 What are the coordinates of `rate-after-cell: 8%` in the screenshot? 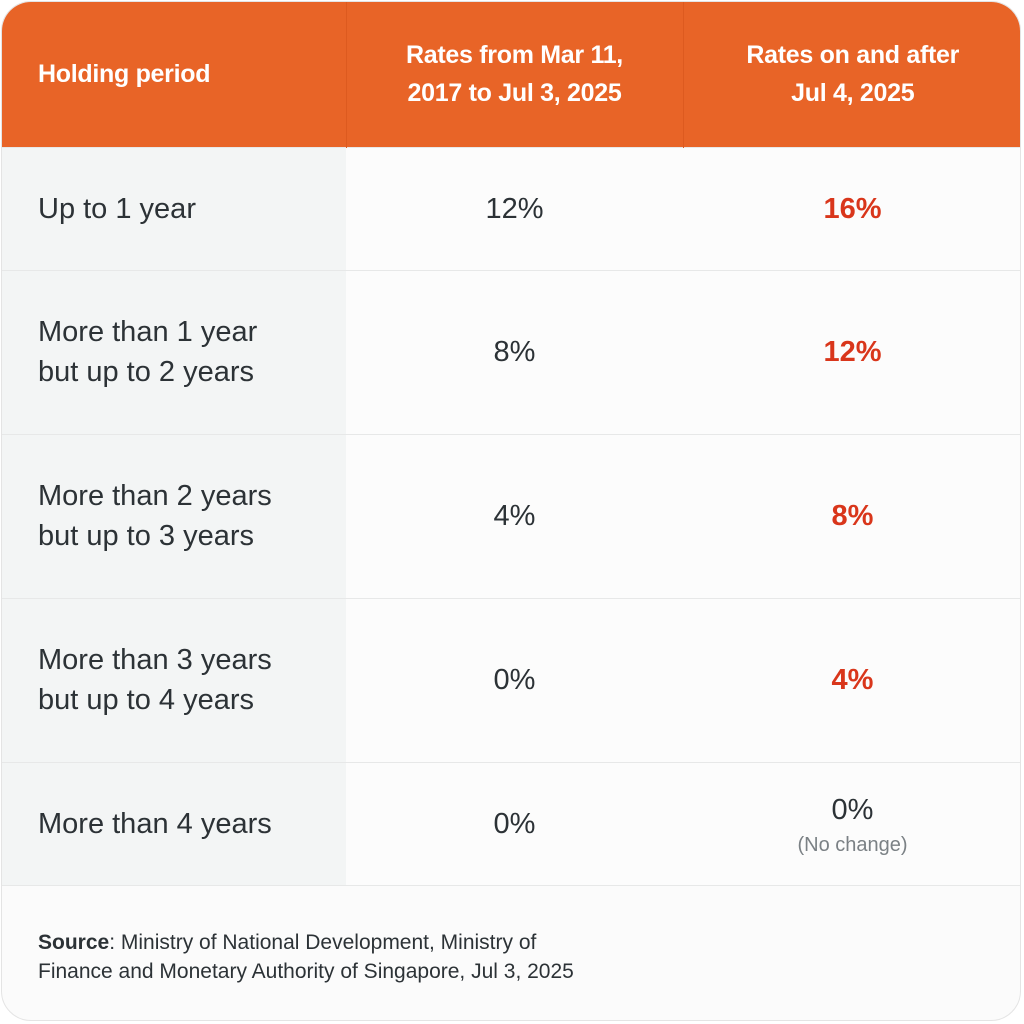 It's located at (851, 515).